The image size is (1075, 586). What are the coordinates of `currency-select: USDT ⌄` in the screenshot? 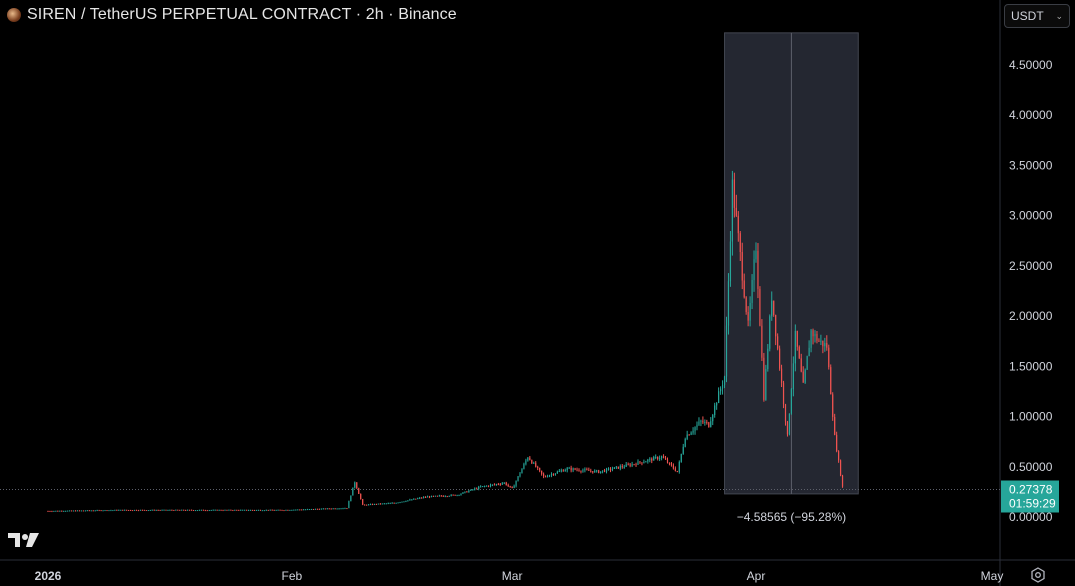 It's located at (1037, 16).